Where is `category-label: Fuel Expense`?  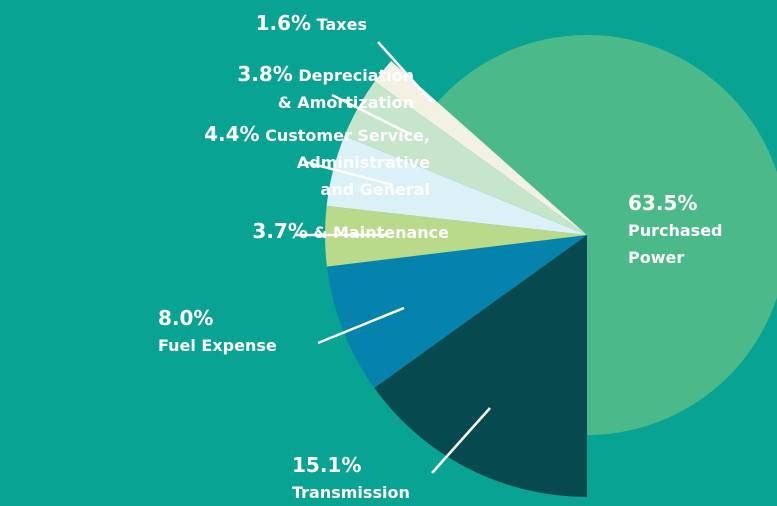
category-label: Fuel Expense is located at coordinates (217, 345).